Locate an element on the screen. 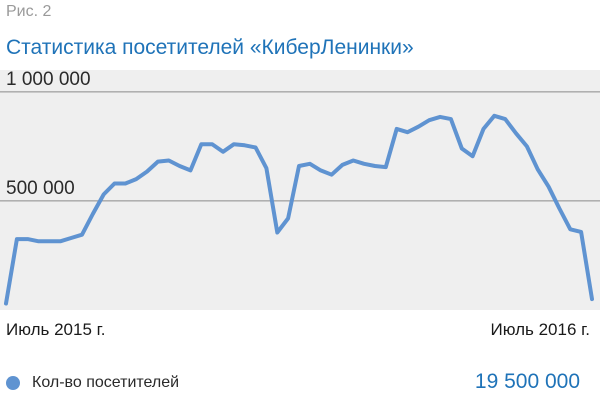  y-tick-labels: 1 000 000 500 000 is located at coordinates (48, 134).